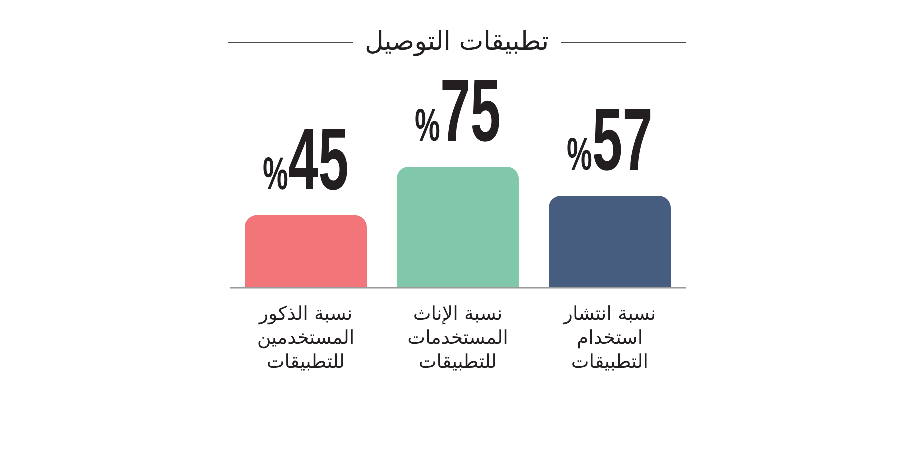 Image resolution: width=900 pixels, height=450 pixels. Describe the element at coordinates (609, 338) in the screenshot. I see `x-tick-label: نسبة انتشار استخدام التطبيقات` at that location.